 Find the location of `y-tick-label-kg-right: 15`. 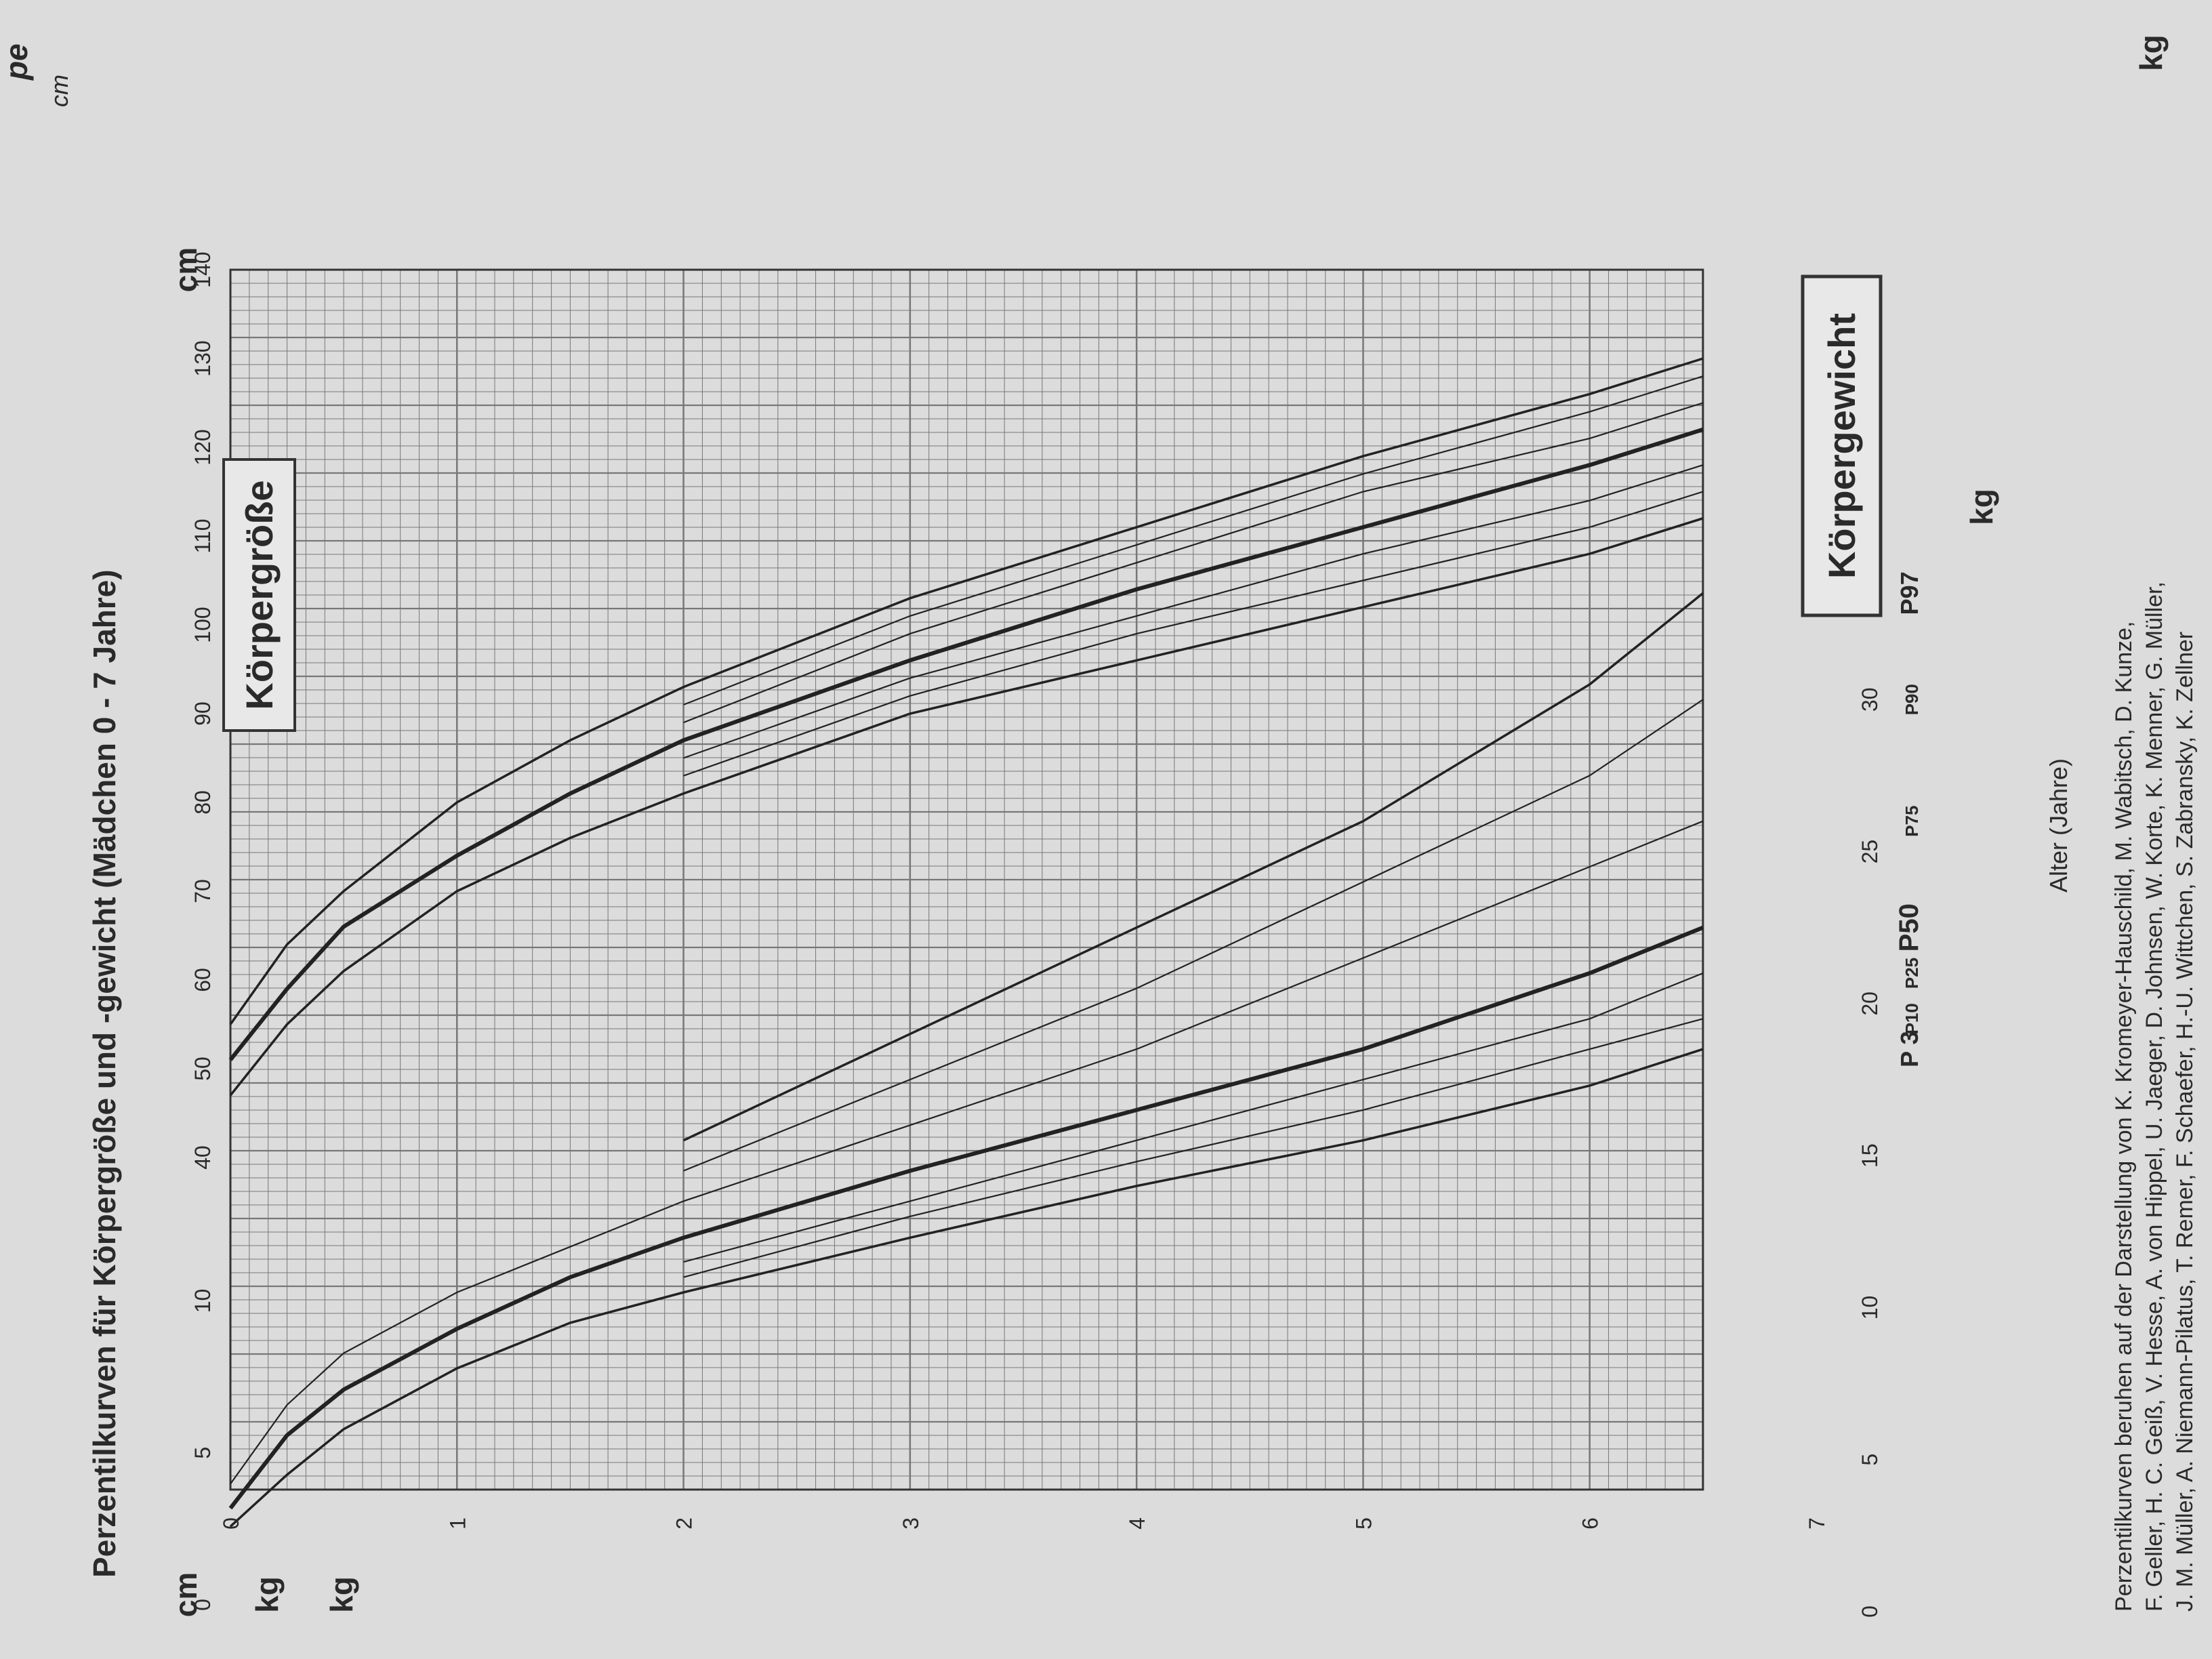

y-tick-label-kg-right: 15 is located at coordinates (1870, 1155).